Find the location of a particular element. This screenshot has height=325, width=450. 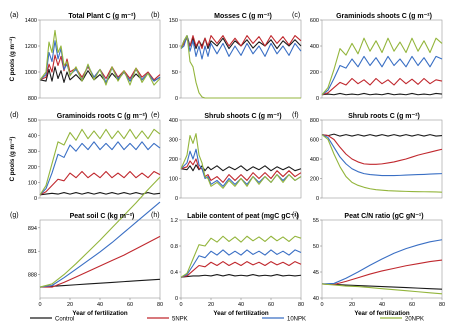

panel-b: 0 50 100 150 (b) Mosses C (g m⁻²) is located at coordinates (226, 57).